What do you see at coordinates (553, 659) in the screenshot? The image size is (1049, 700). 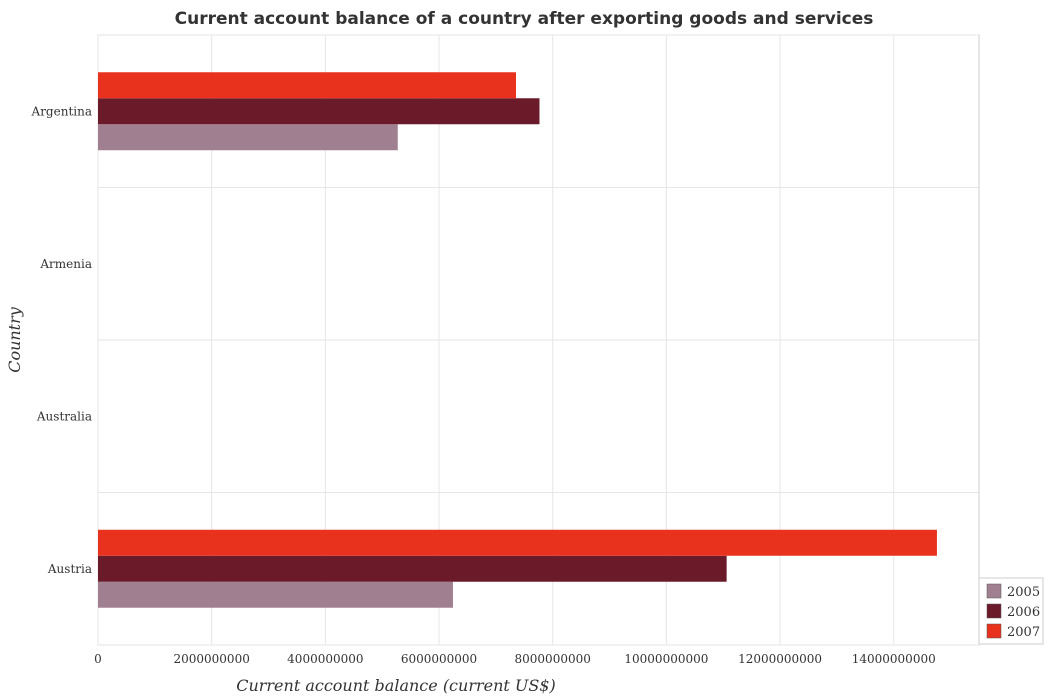 I see `x-tick-label: 8000000000` at bounding box center [553, 659].